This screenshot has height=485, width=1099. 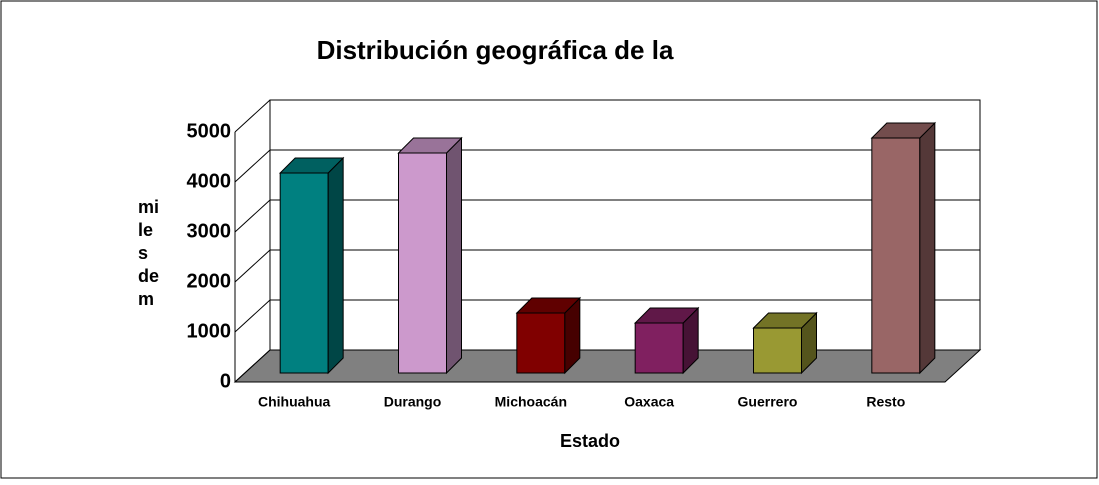 I want to click on floor, so click(x=607, y=366).